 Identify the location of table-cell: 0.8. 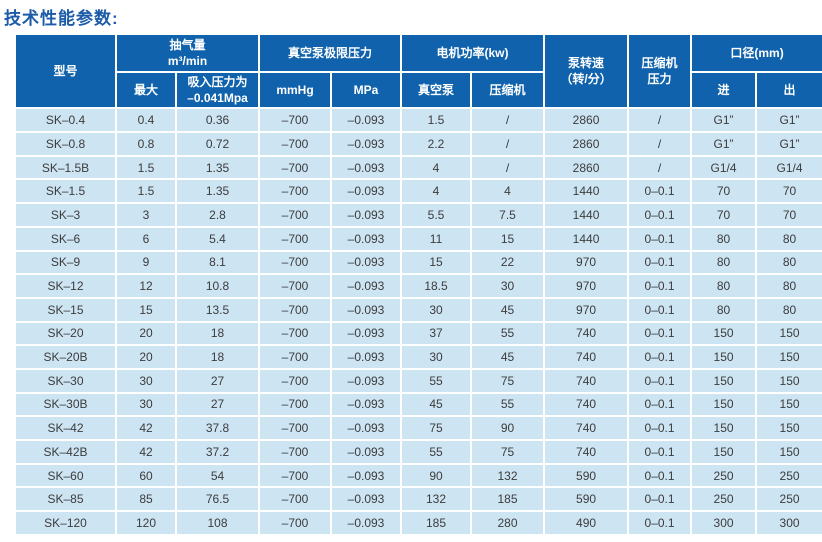
(146, 144).